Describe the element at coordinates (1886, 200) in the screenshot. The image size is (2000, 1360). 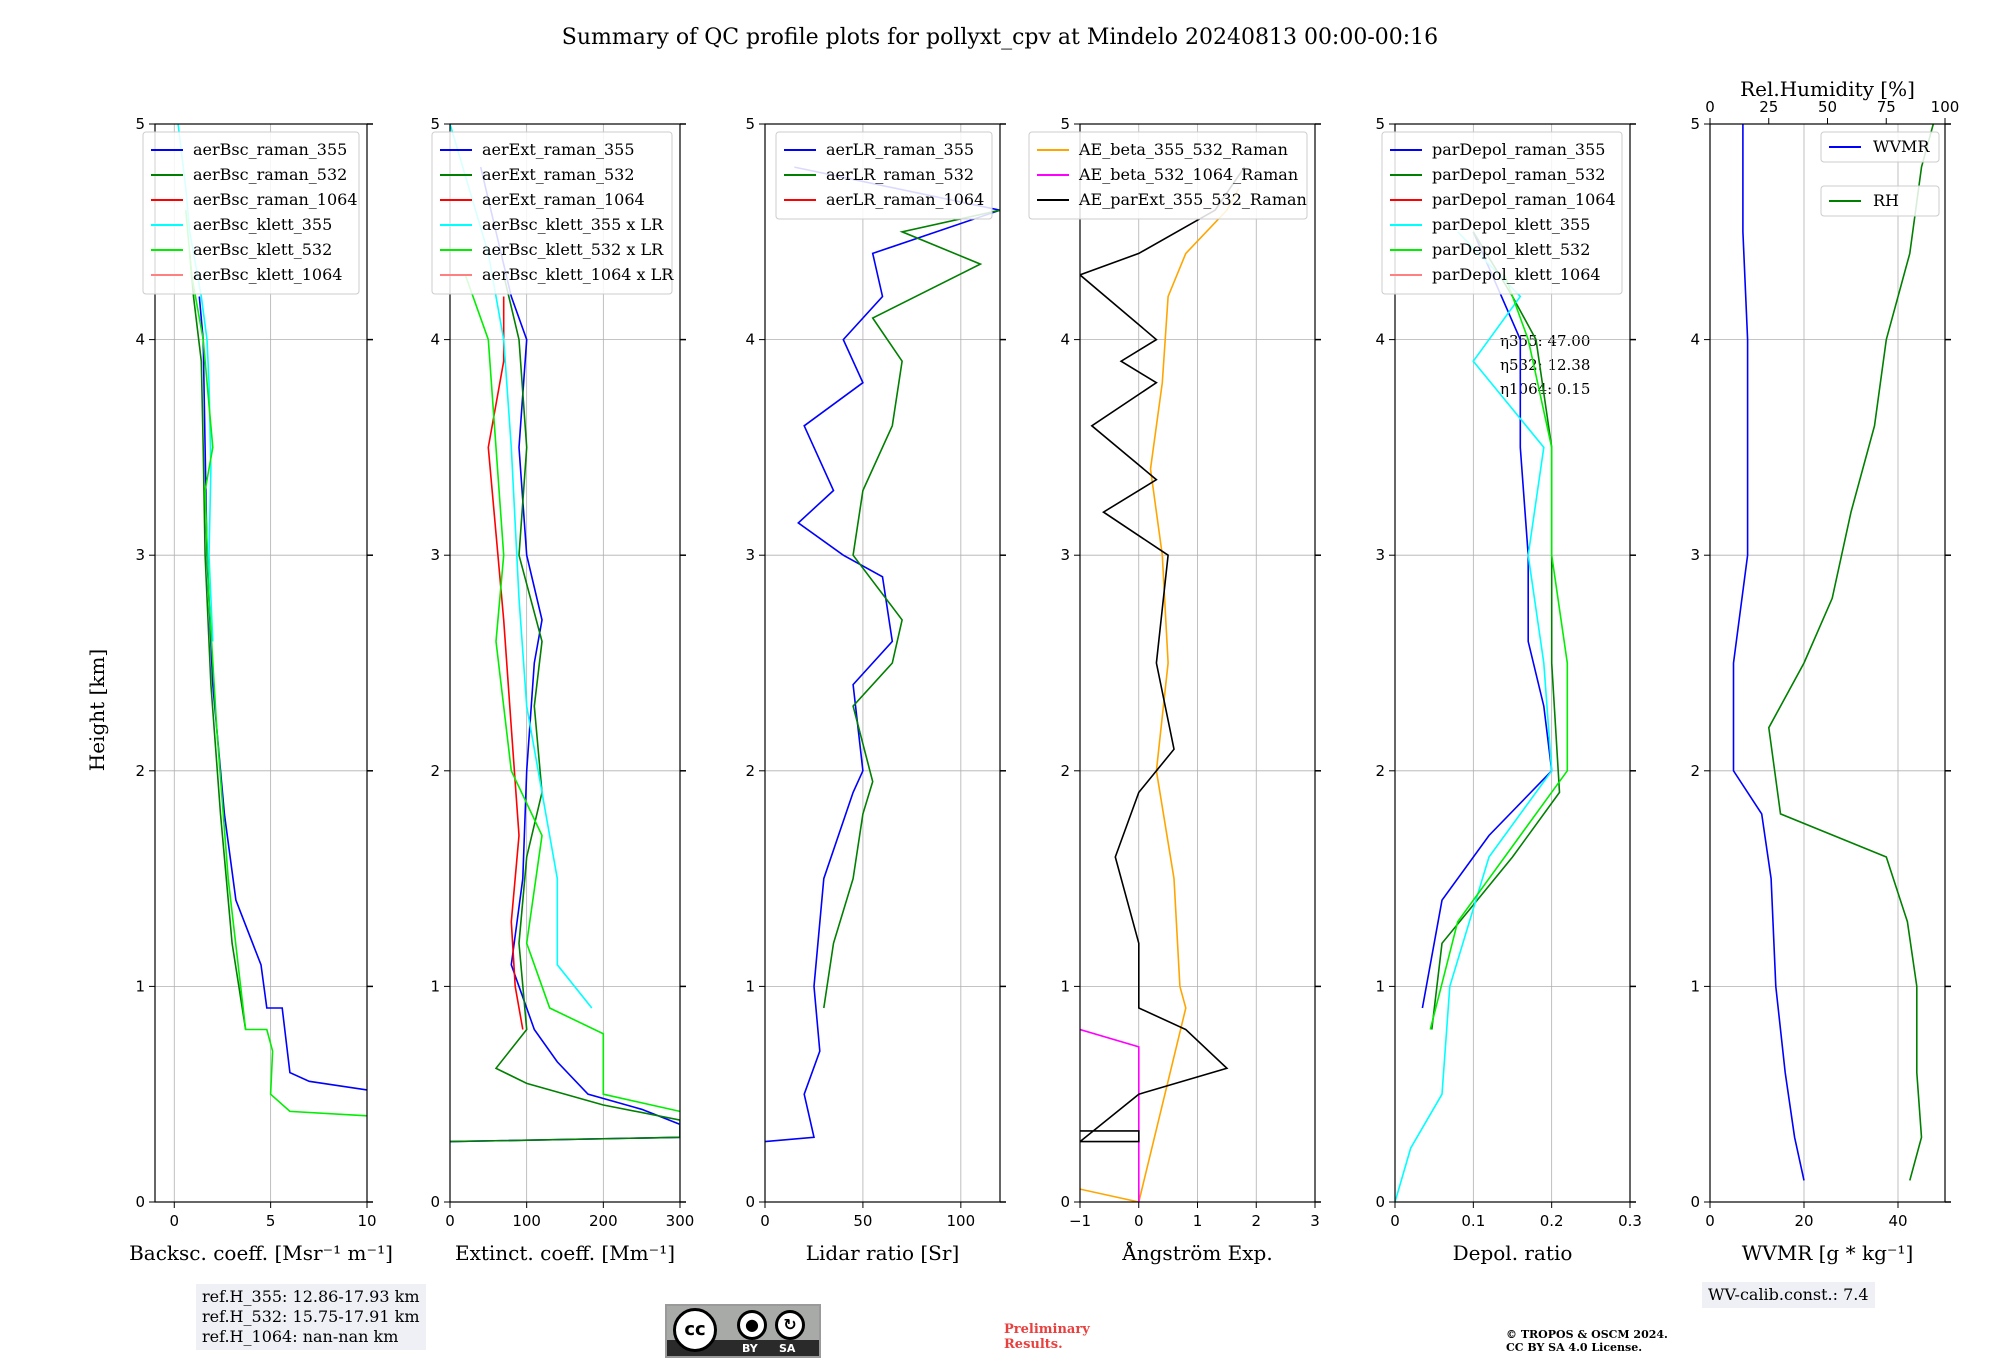
I see `legend-label: RH` at that location.